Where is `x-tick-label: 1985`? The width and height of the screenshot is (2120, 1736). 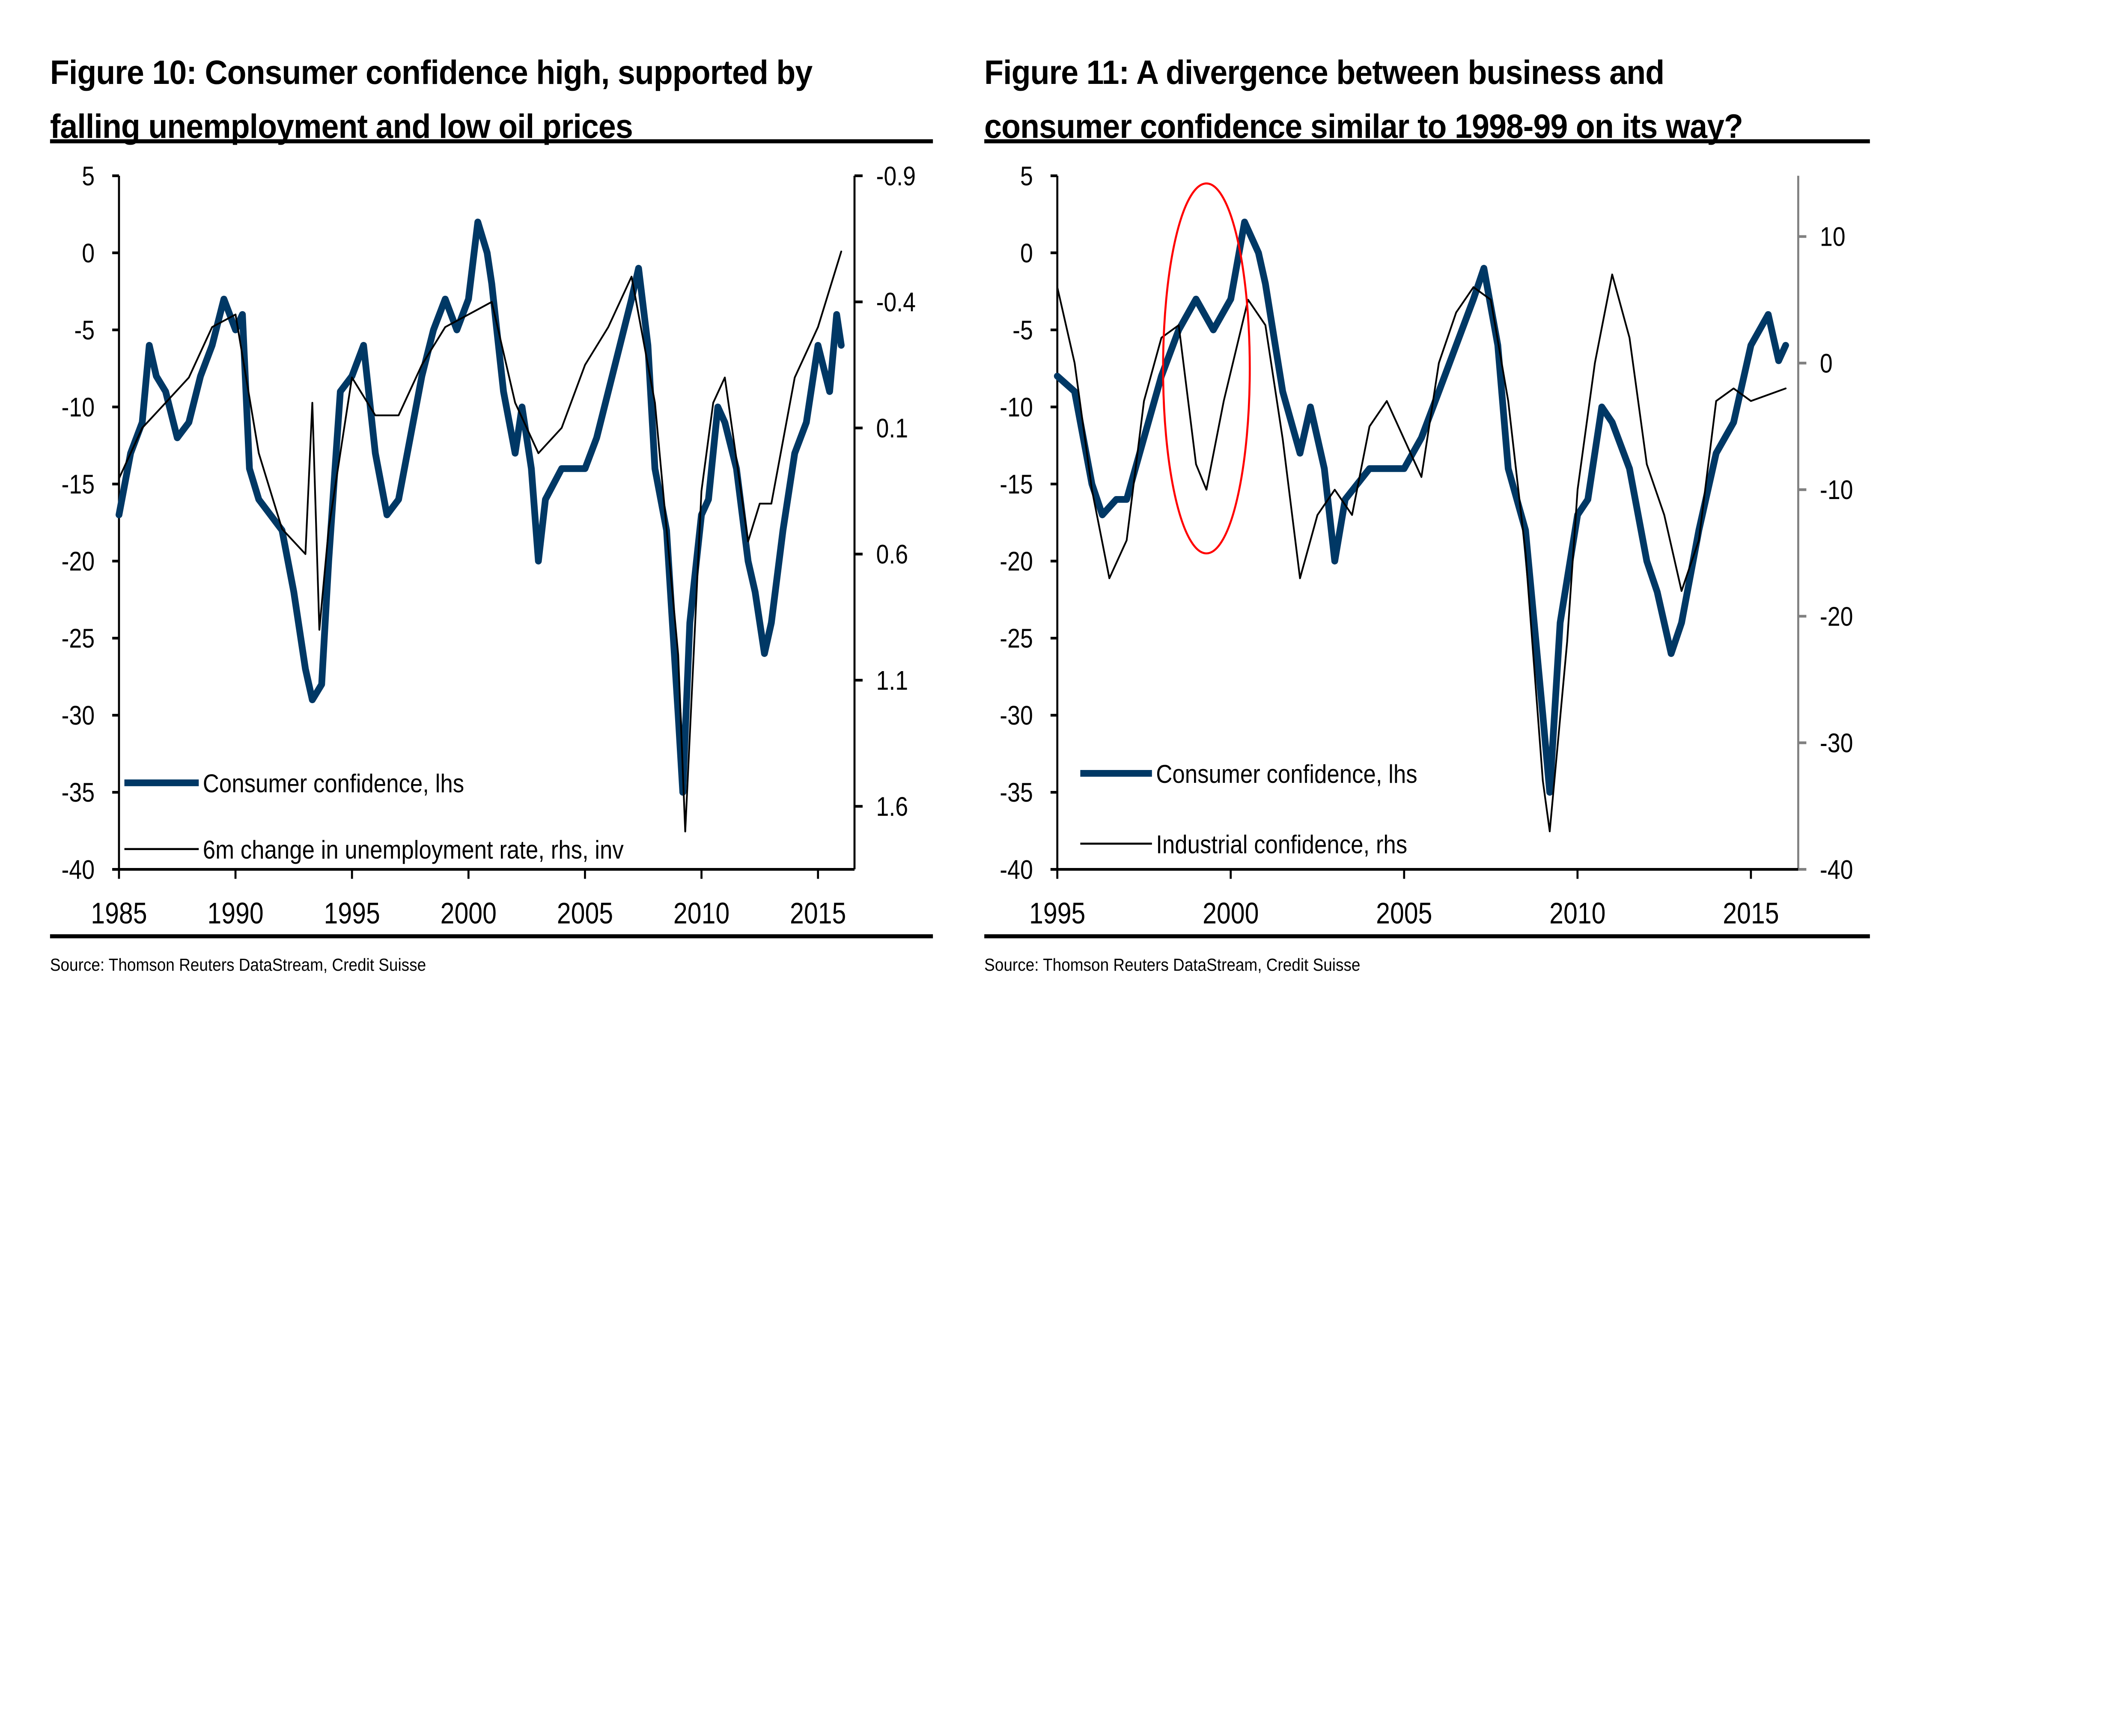 x-tick-label: 1985 is located at coordinates (119, 914).